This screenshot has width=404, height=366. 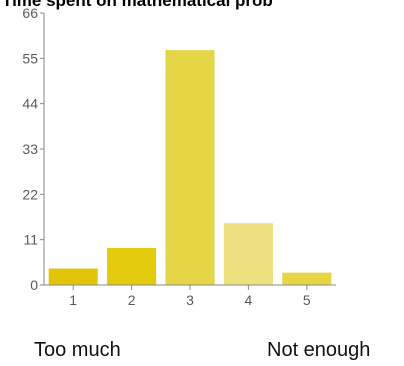 What do you see at coordinates (307, 300) in the screenshot?
I see `x-tick-label: 5` at bounding box center [307, 300].